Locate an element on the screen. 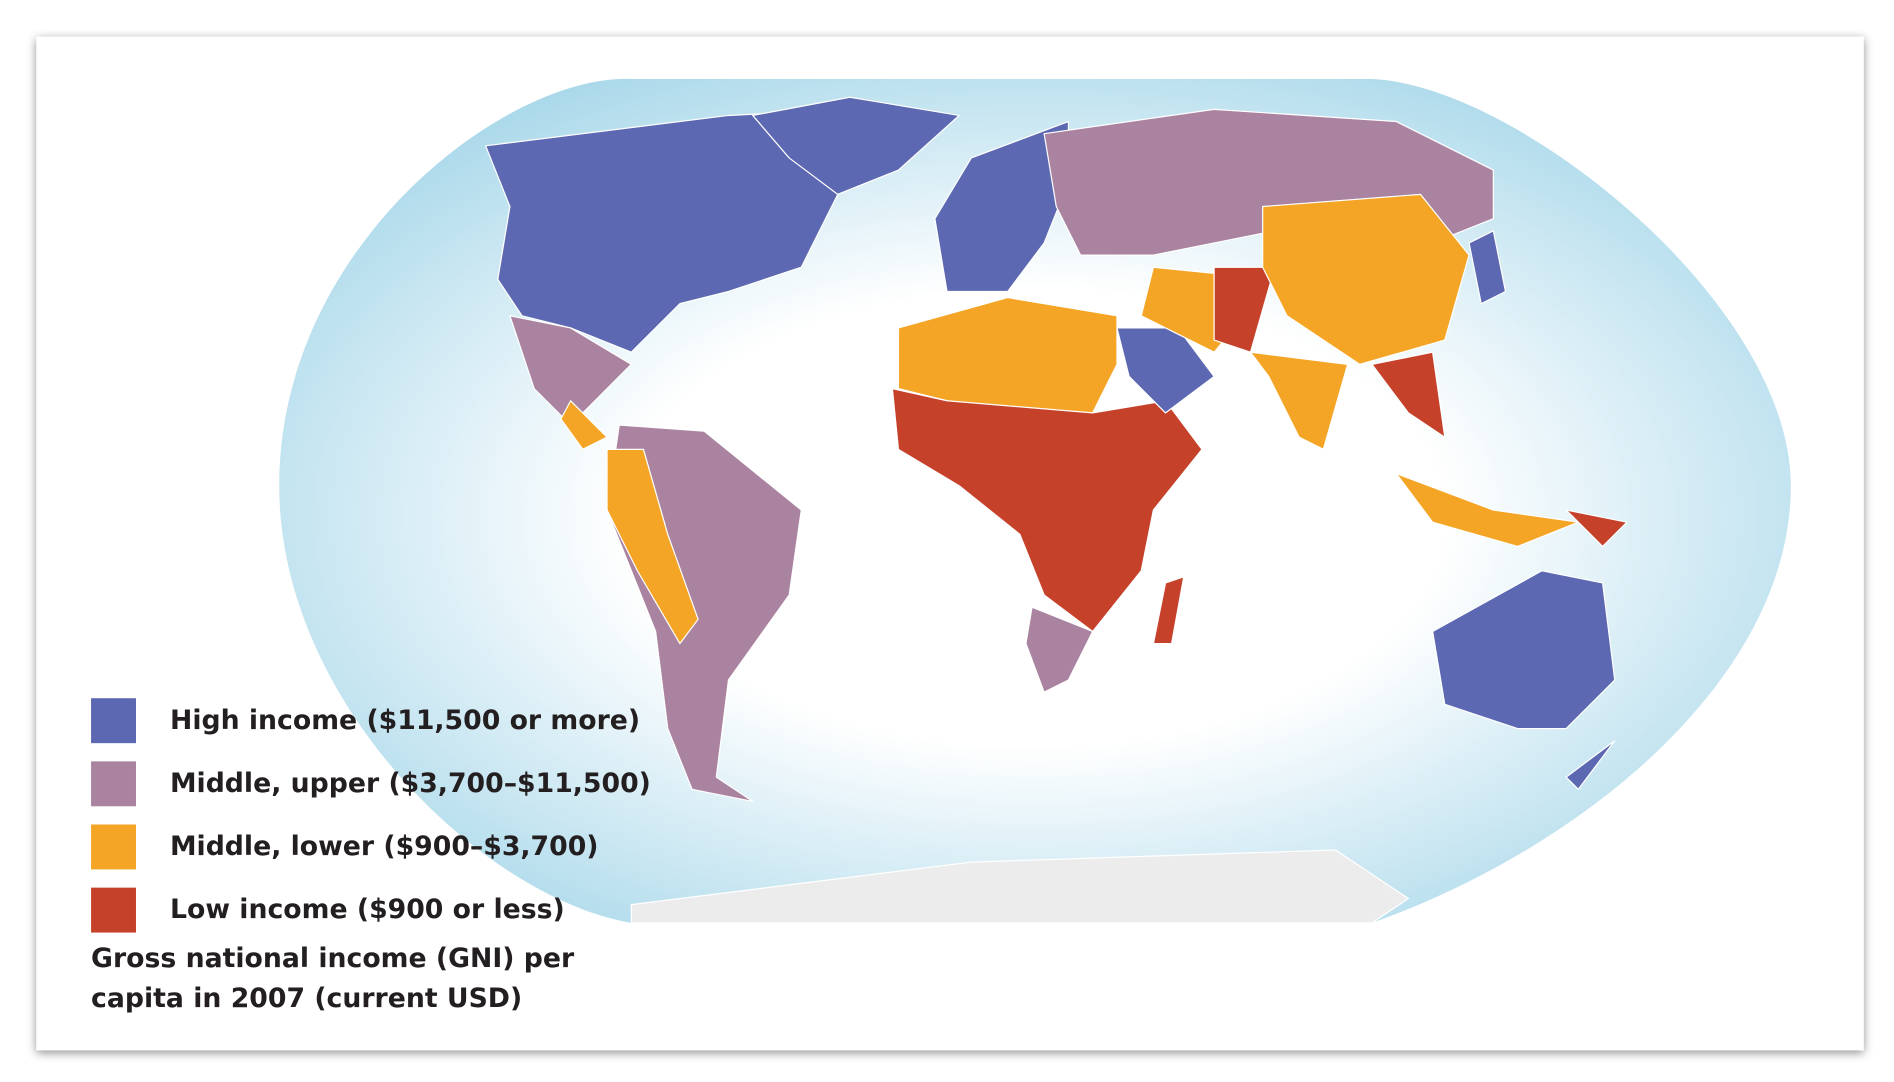  china is located at coordinates (1366, 279).